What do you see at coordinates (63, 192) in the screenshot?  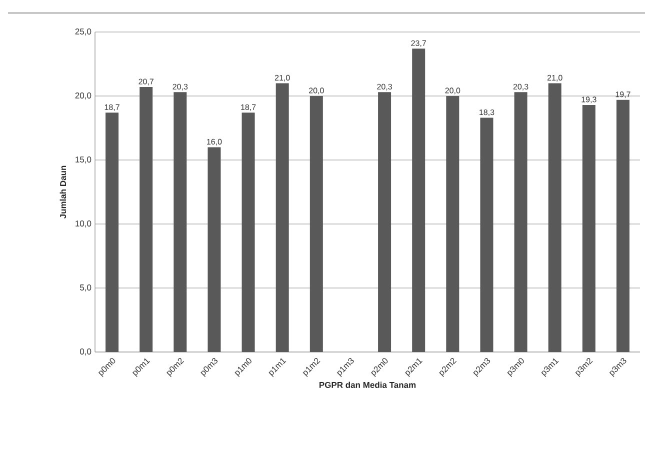 I see `y-axis-title: Jumlah Daun` at bounding box center [63, 192].